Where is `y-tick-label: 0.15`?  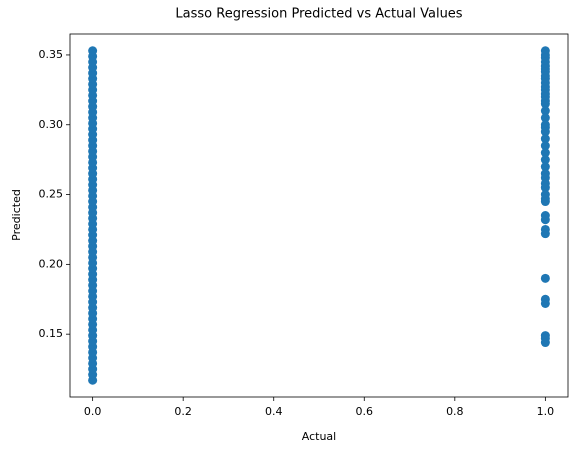 y-tick-label: 0.15 is located at coordinates (51, 333).